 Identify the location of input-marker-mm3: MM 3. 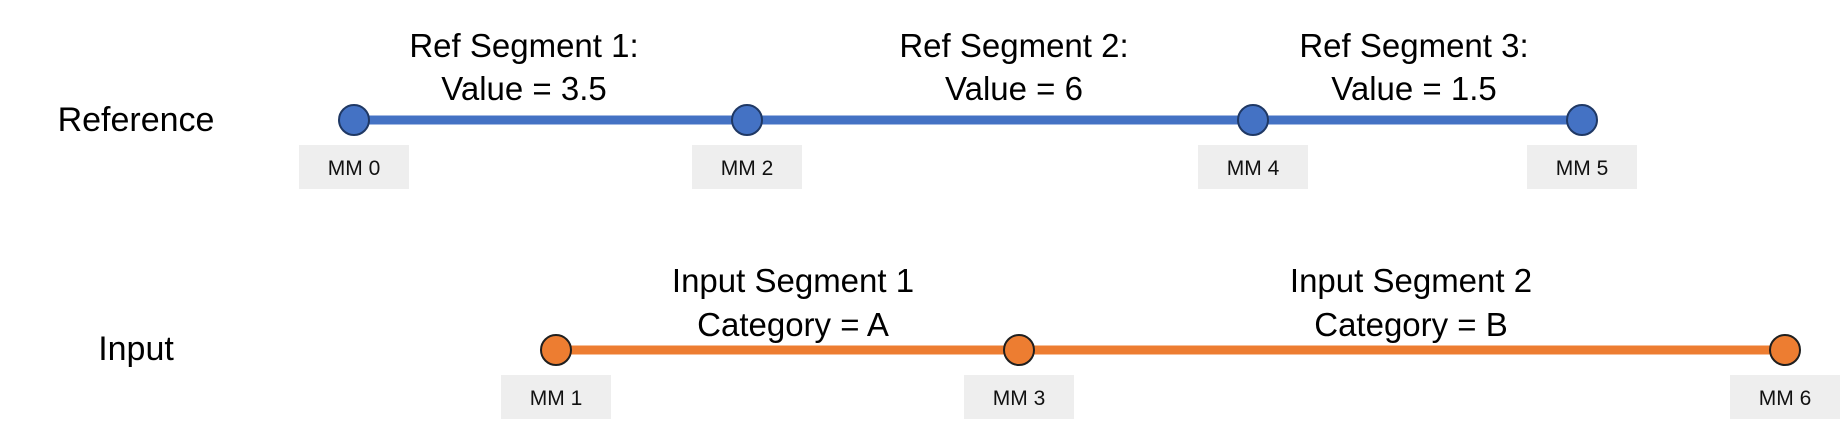
(1019, 398).